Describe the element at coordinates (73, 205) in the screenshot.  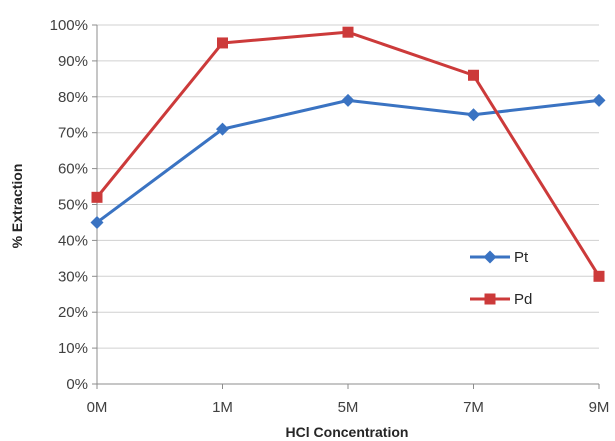
I see `y-tick-label: 50%` at that location.